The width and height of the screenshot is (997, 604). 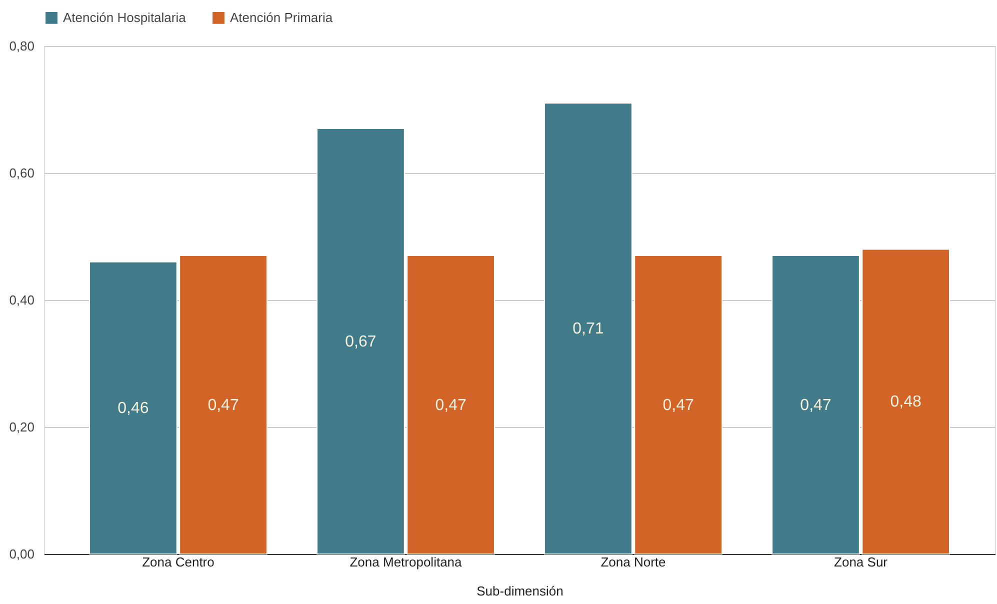 What do you see at coordinates (125, 17) in the screenshot?
I see `legend-label: Atención Hospitalaria` at bounding box center [125, 17].